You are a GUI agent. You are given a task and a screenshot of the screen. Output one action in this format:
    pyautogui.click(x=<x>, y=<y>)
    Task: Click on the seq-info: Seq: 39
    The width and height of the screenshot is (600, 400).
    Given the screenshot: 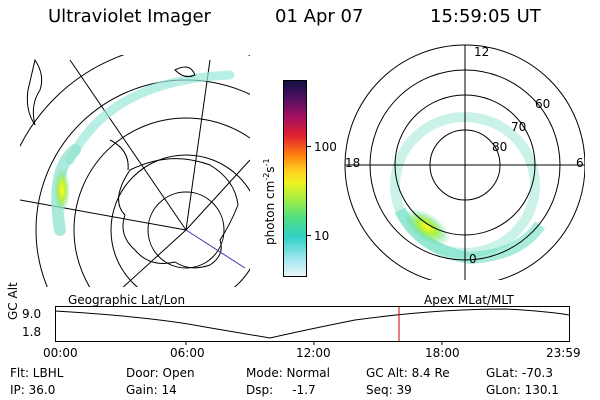 What is the action you would take?
    pyautogui.click(x=389, y=390)
    